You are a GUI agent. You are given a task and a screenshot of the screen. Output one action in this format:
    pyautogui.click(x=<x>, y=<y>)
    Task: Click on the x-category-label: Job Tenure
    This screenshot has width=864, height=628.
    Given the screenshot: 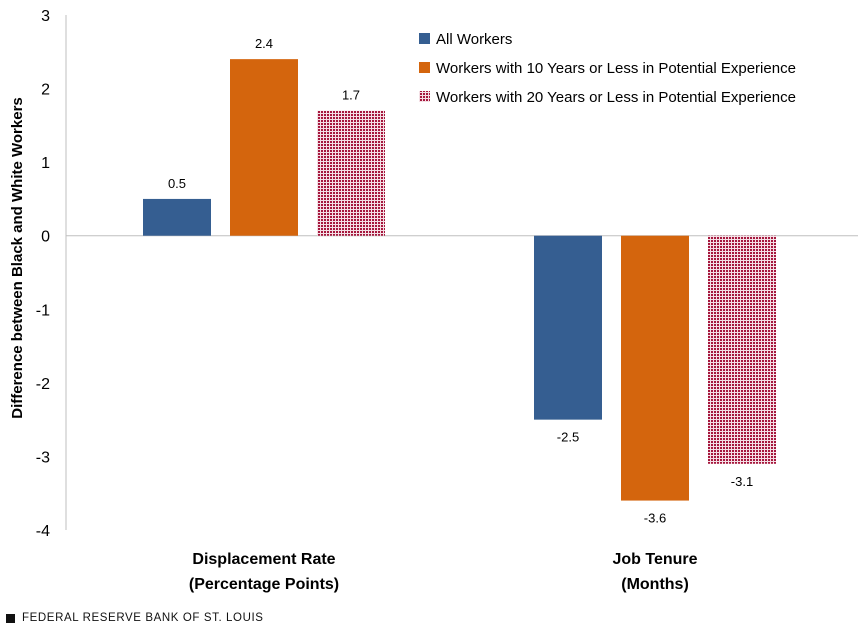 What is the action you would take?
    pyautogui.click(x=654, y=559)
    